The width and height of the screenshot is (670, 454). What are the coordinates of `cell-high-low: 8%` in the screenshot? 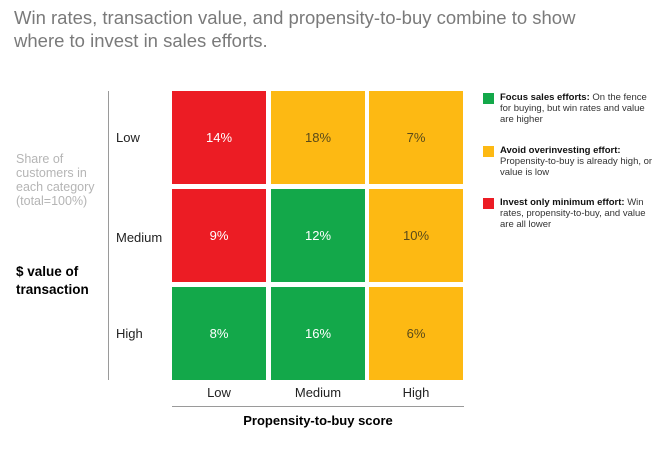 It's located at (219, 333).